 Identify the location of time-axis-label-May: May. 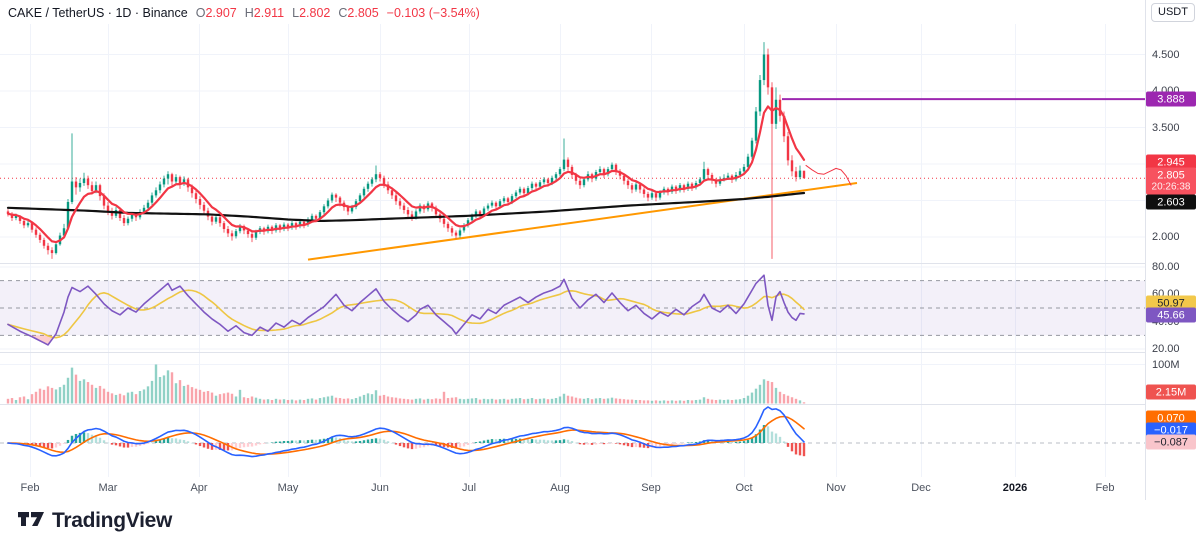
(288, 488).